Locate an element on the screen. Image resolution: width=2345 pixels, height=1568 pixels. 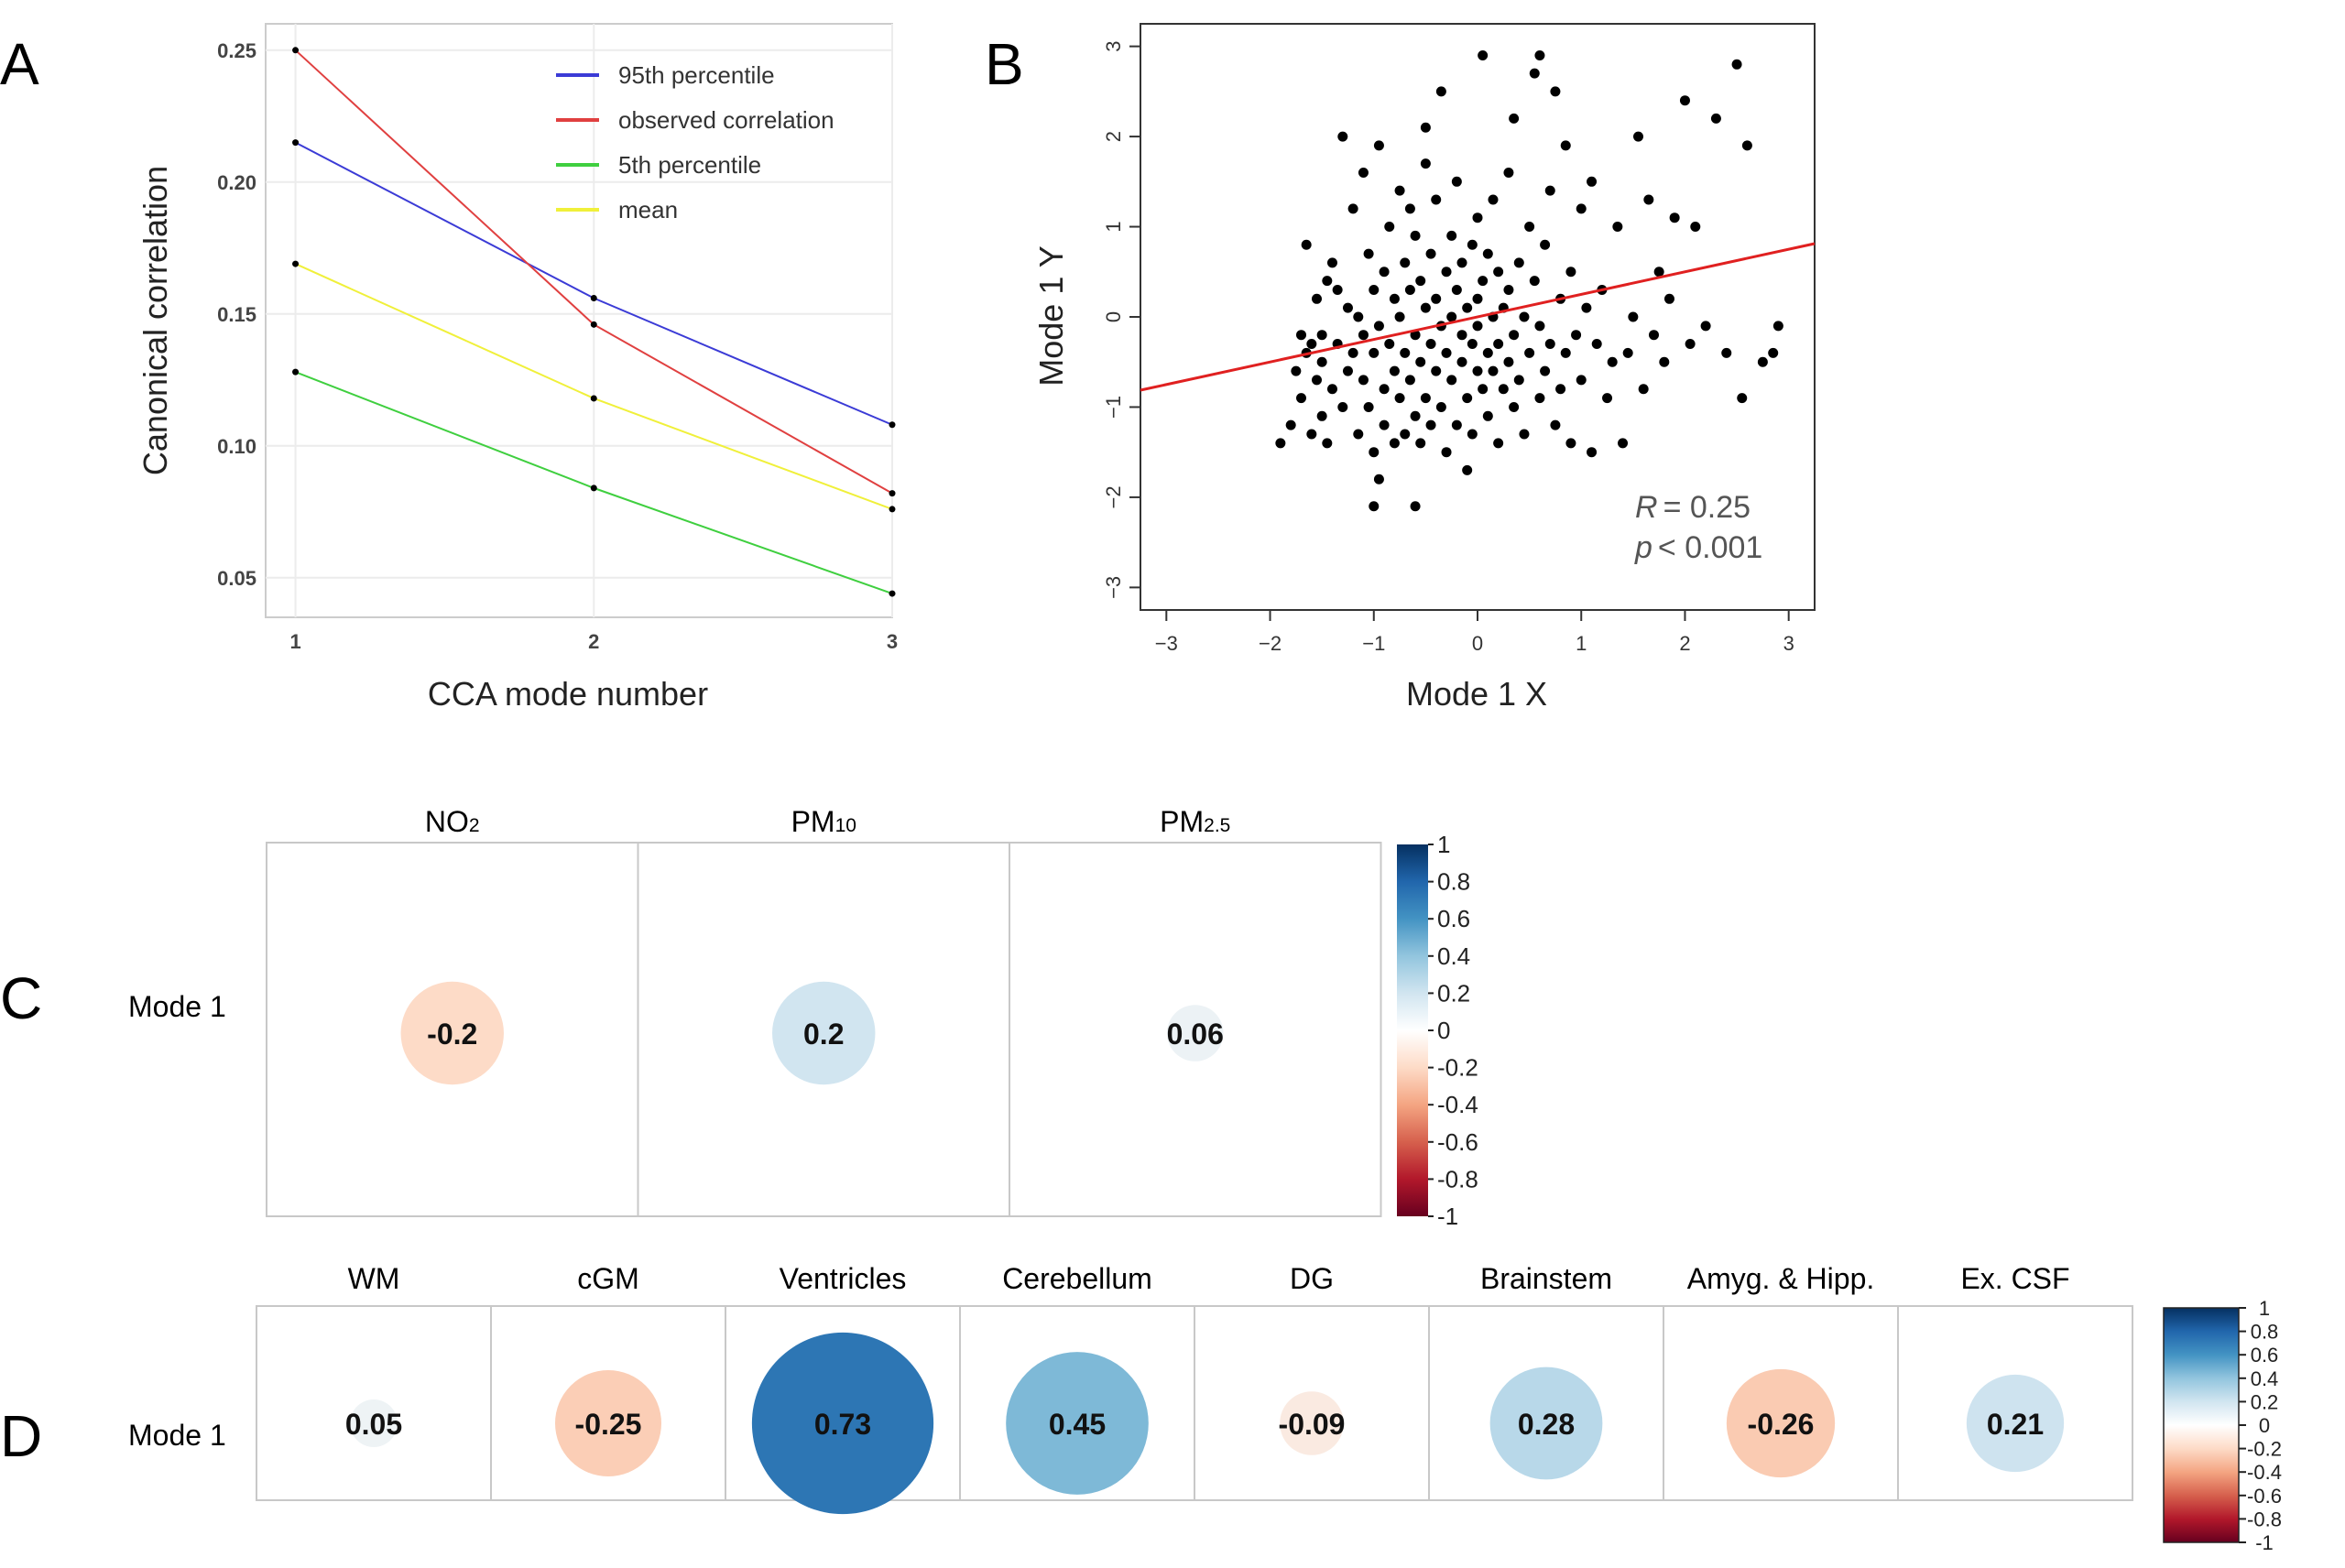
panel-c-colorbar-label: -0.6 is located at coordinates (1457, 1142).